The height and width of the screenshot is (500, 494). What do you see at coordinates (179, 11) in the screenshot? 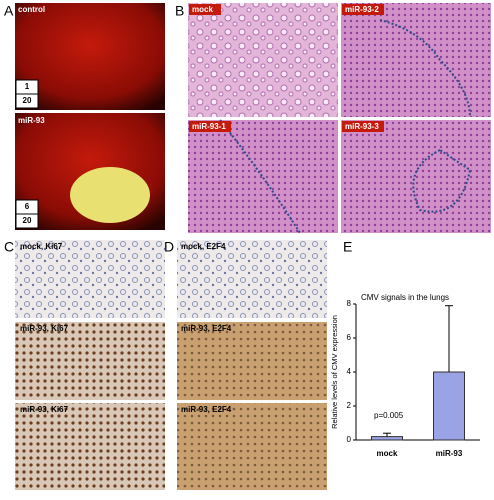
I see `panel-label: B` at bounding box center [179, 11].